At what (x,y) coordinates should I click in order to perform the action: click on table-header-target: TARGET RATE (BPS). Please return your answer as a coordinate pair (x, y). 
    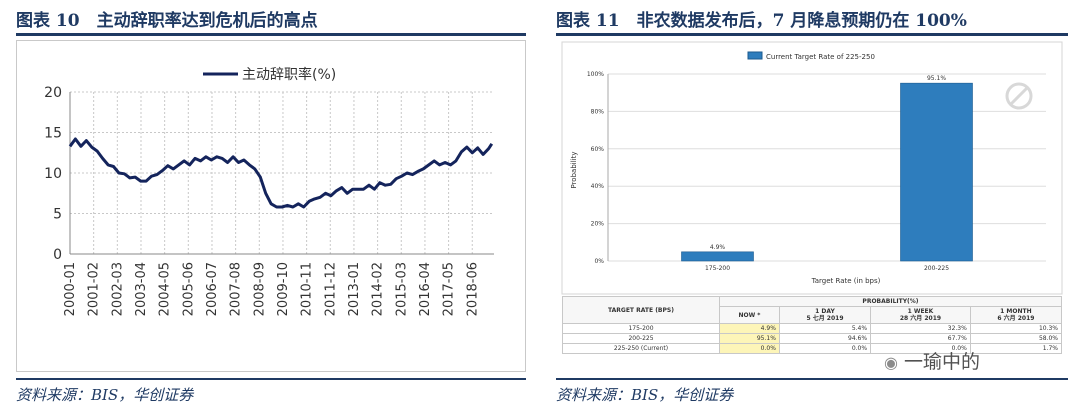
    Looking at the image, I should click on (641, 310).